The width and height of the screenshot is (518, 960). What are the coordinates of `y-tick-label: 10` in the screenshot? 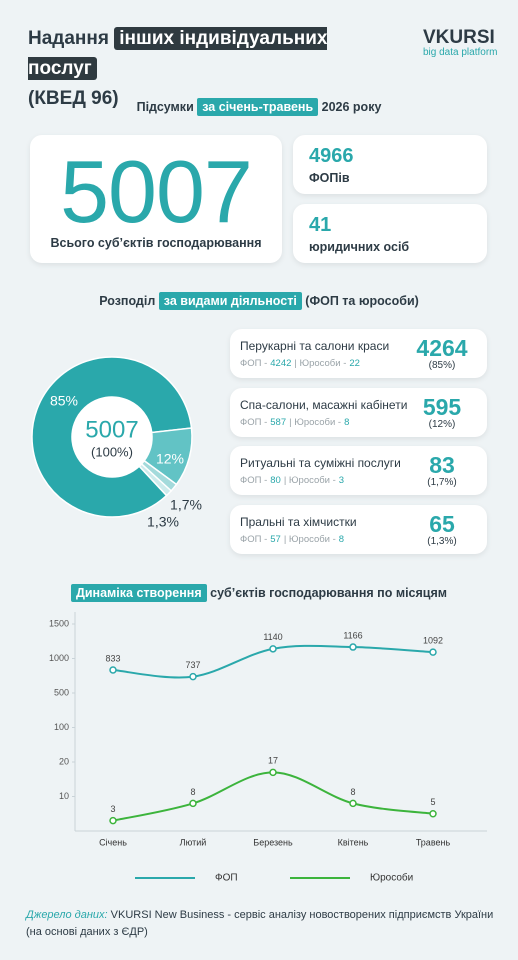 It's located at (64, 796).